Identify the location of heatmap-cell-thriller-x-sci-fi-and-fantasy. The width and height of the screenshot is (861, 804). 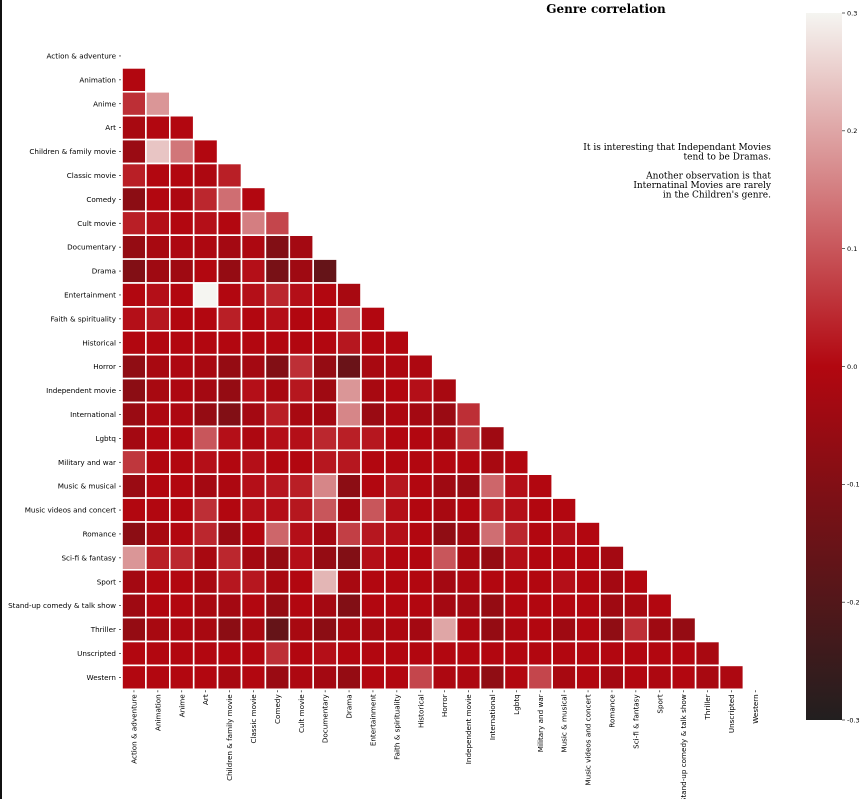
(636, 629).